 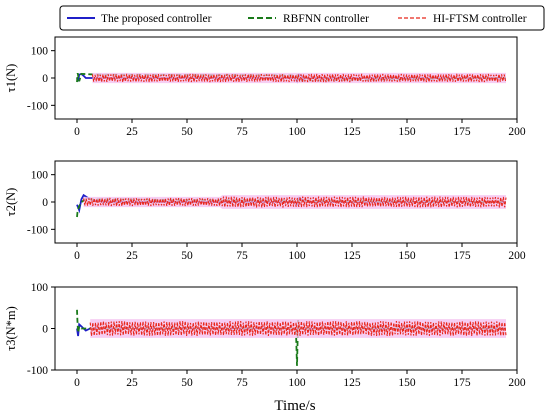 I want to click on legend-label-proposed: The proposed controller, so click(x=156, y=19).